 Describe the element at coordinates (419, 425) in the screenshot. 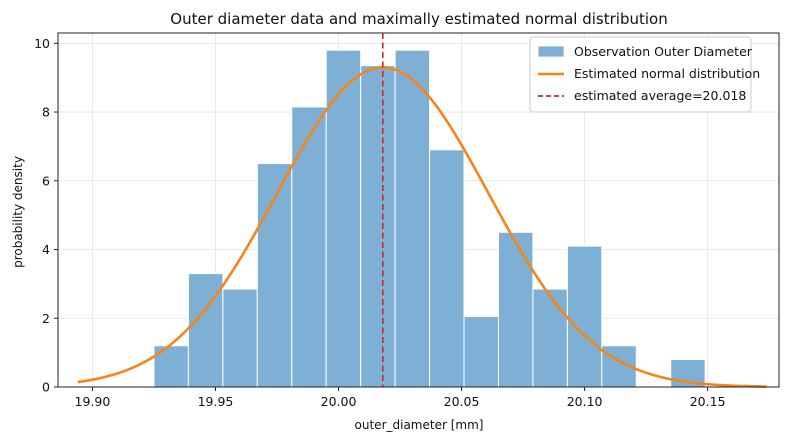

I see `x-axis-label: outer_diameter [mm]` at that location.